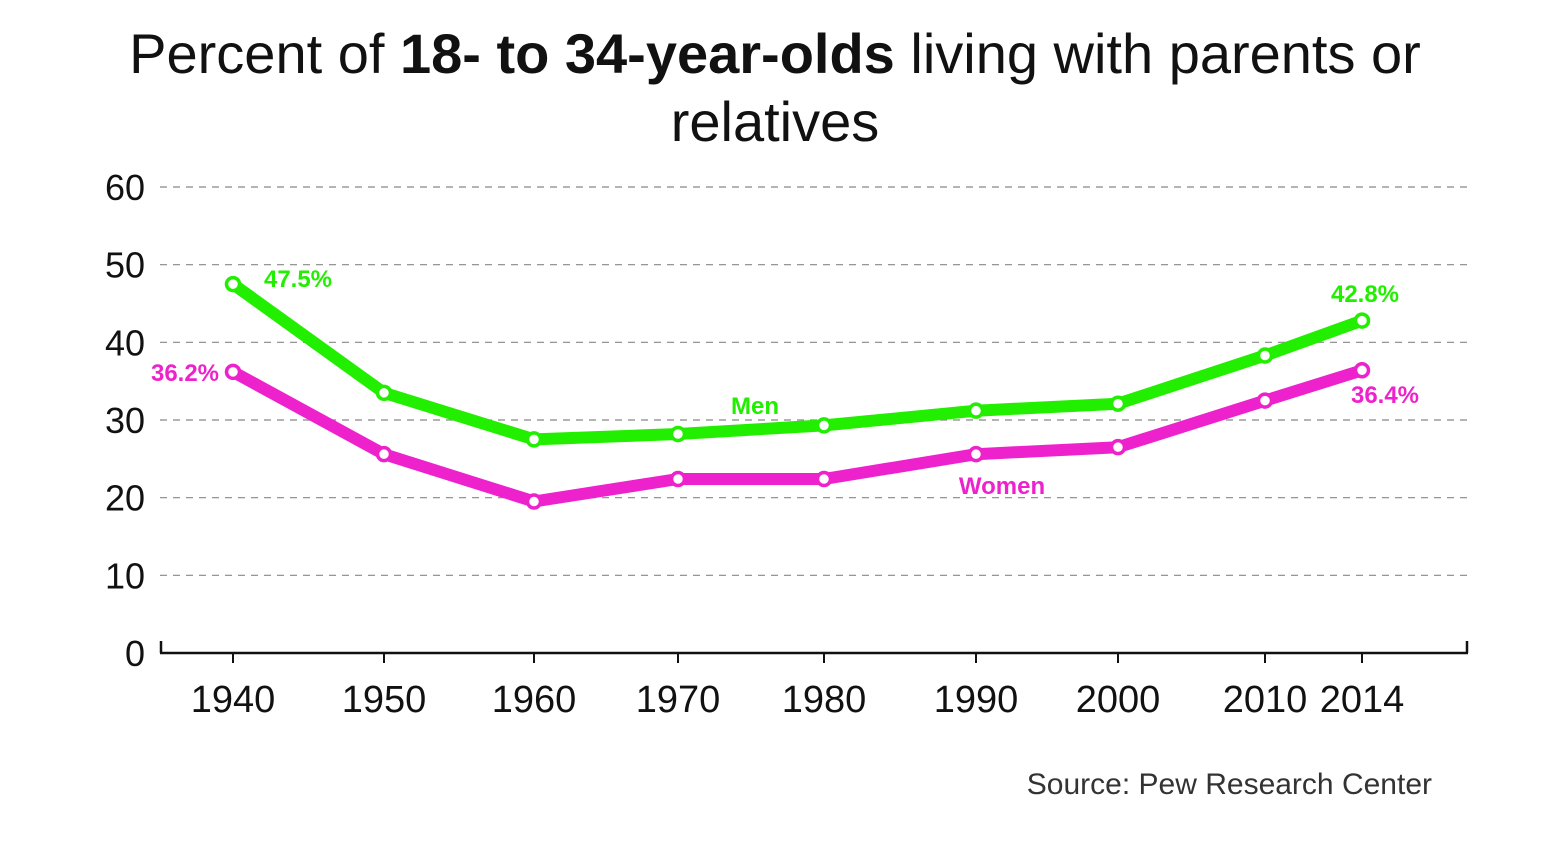 The image size is (1550, 846). Describe the element at coordinates (125, 342) in the screenshot. I see `y-tick-label-40: 40` at that location.